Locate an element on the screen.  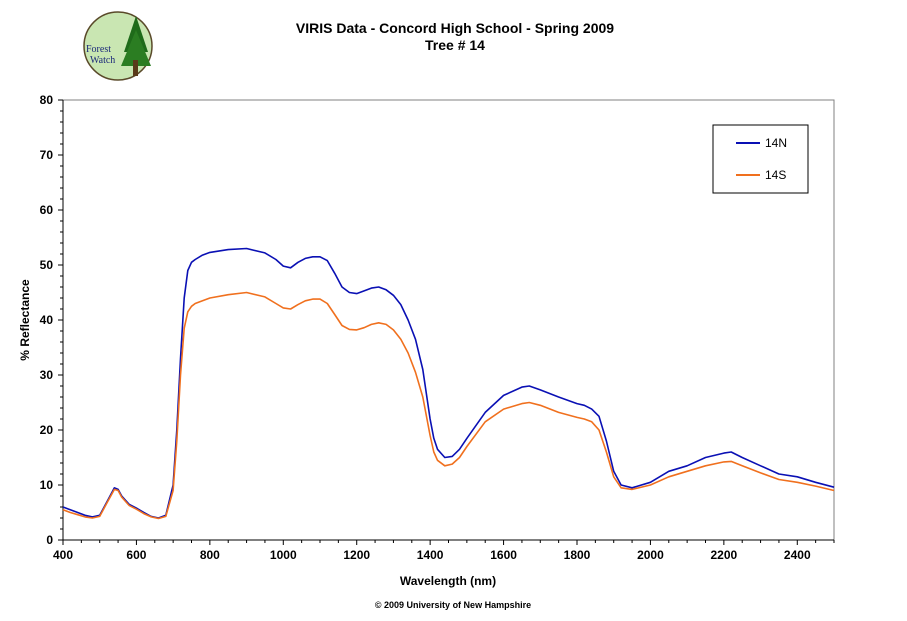
legend-box is located at coordinates (760, 159).